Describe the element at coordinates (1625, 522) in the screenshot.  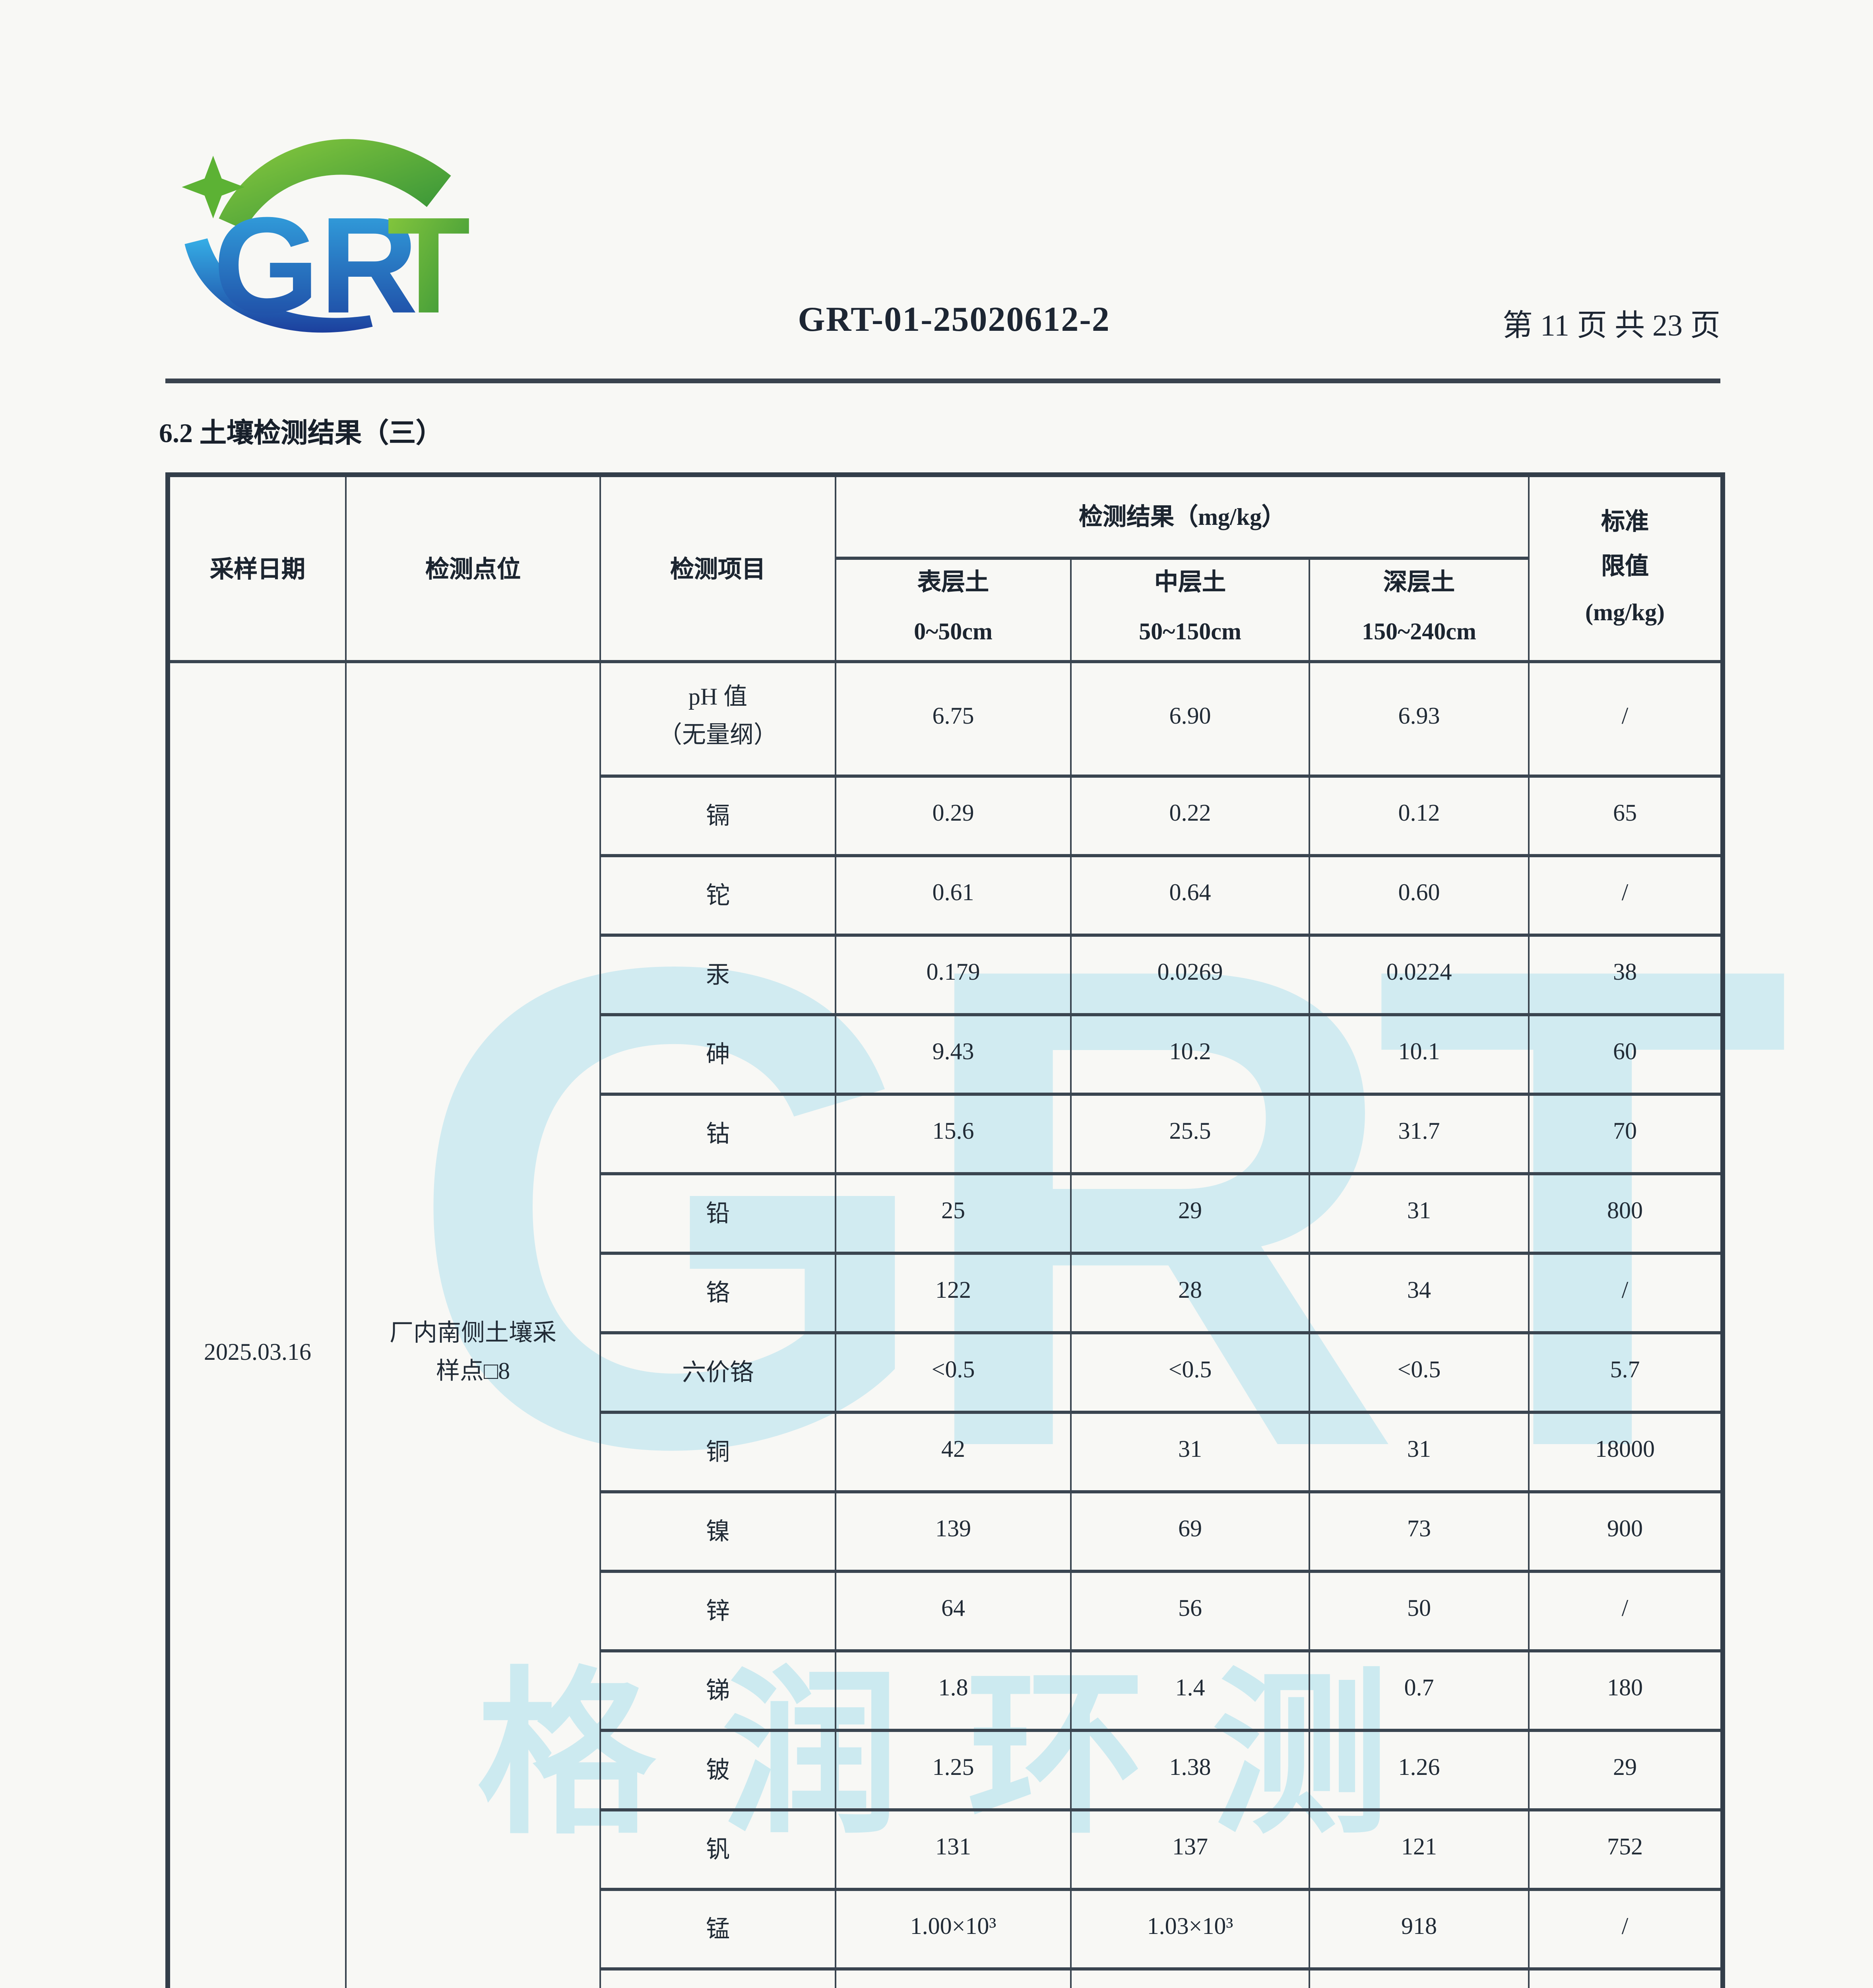
I see `limit-label-1: 标准` at that location.